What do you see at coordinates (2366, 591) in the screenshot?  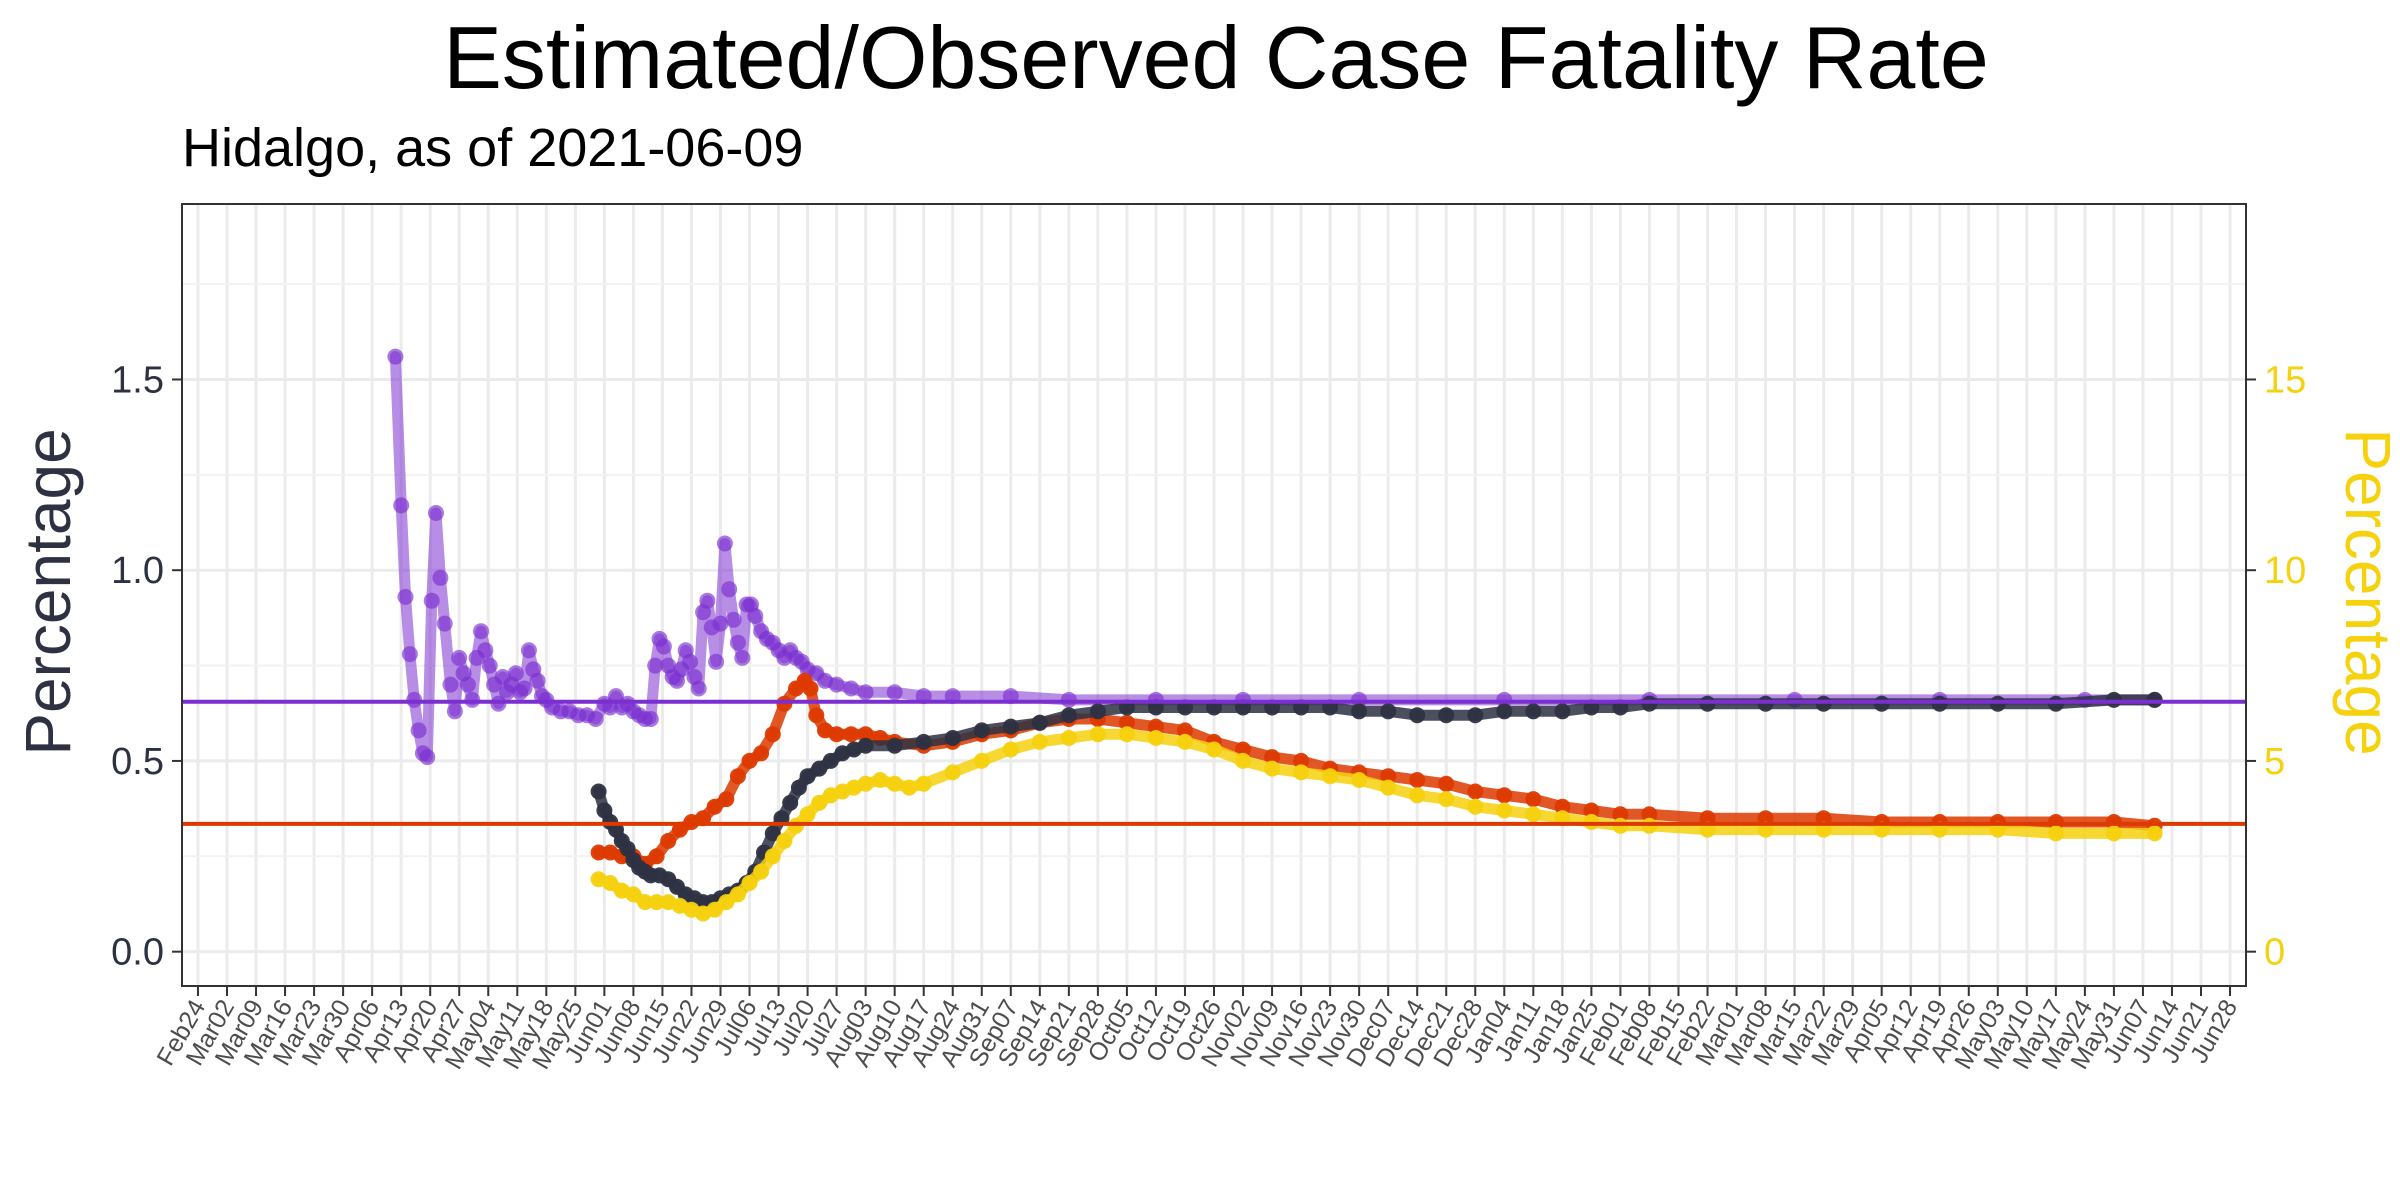 I see `y-axis-right-label: Percentage` at bounding box center [2366, 591].